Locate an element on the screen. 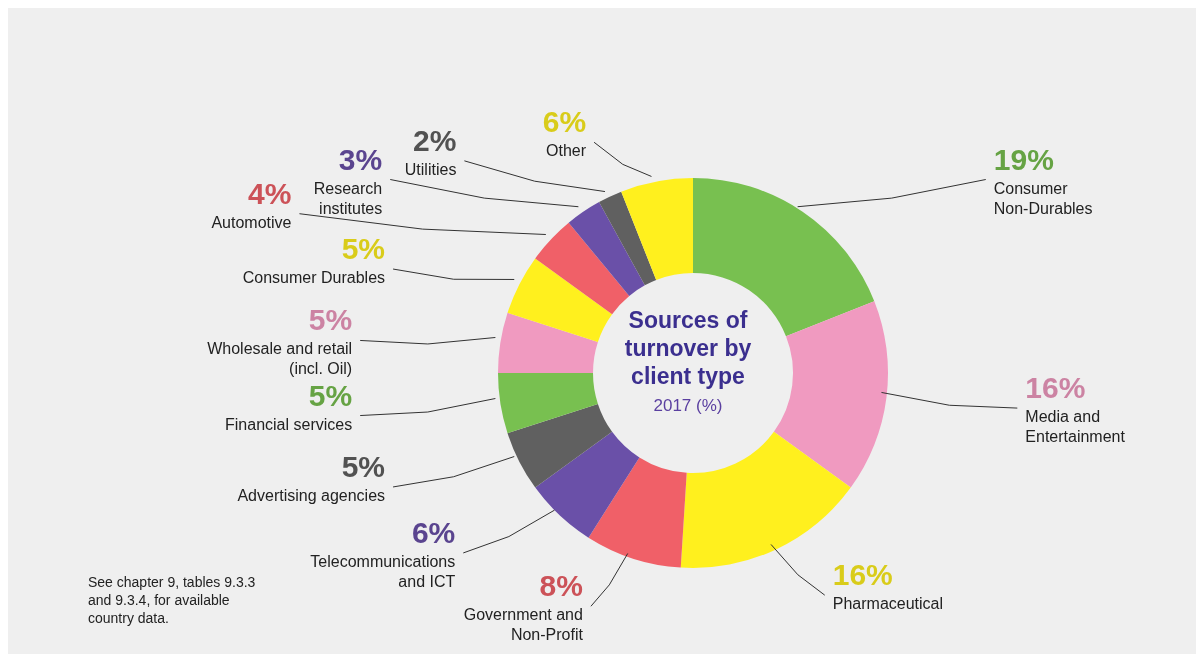  data-label: 2% is located at coordinates (435, 140).